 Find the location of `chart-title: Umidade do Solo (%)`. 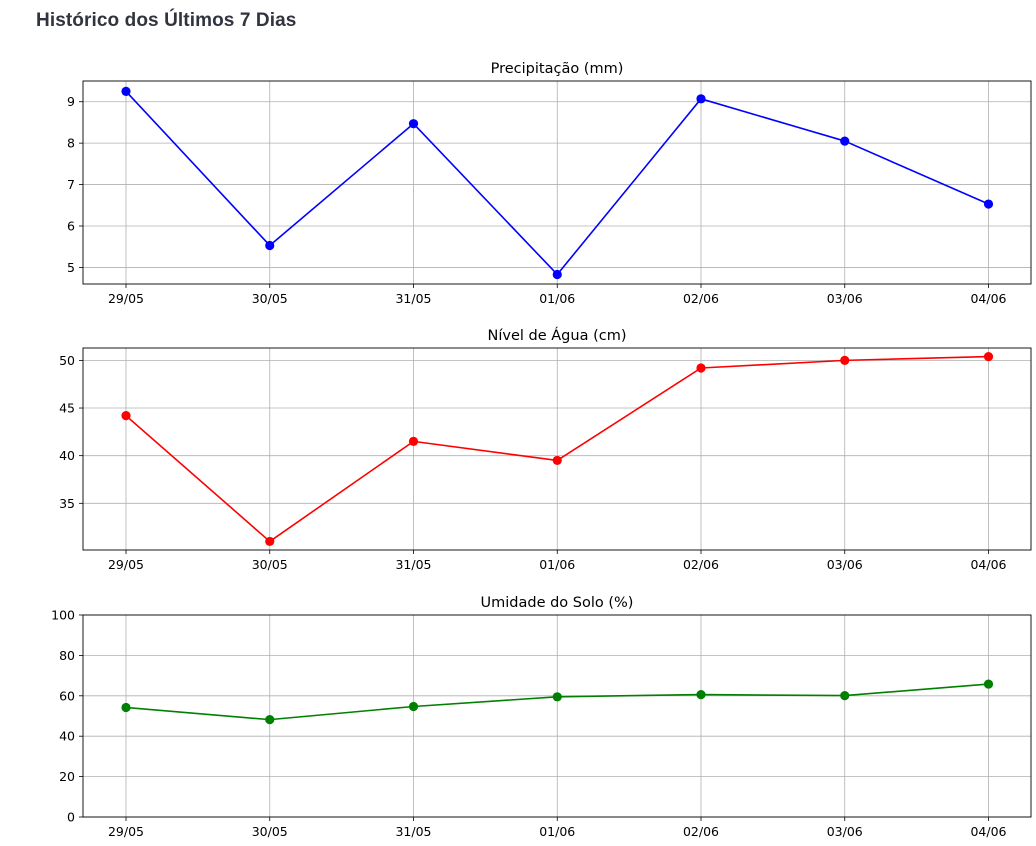

chart-title: Umidade do Solo (%) is located at coordinates (557, 603).